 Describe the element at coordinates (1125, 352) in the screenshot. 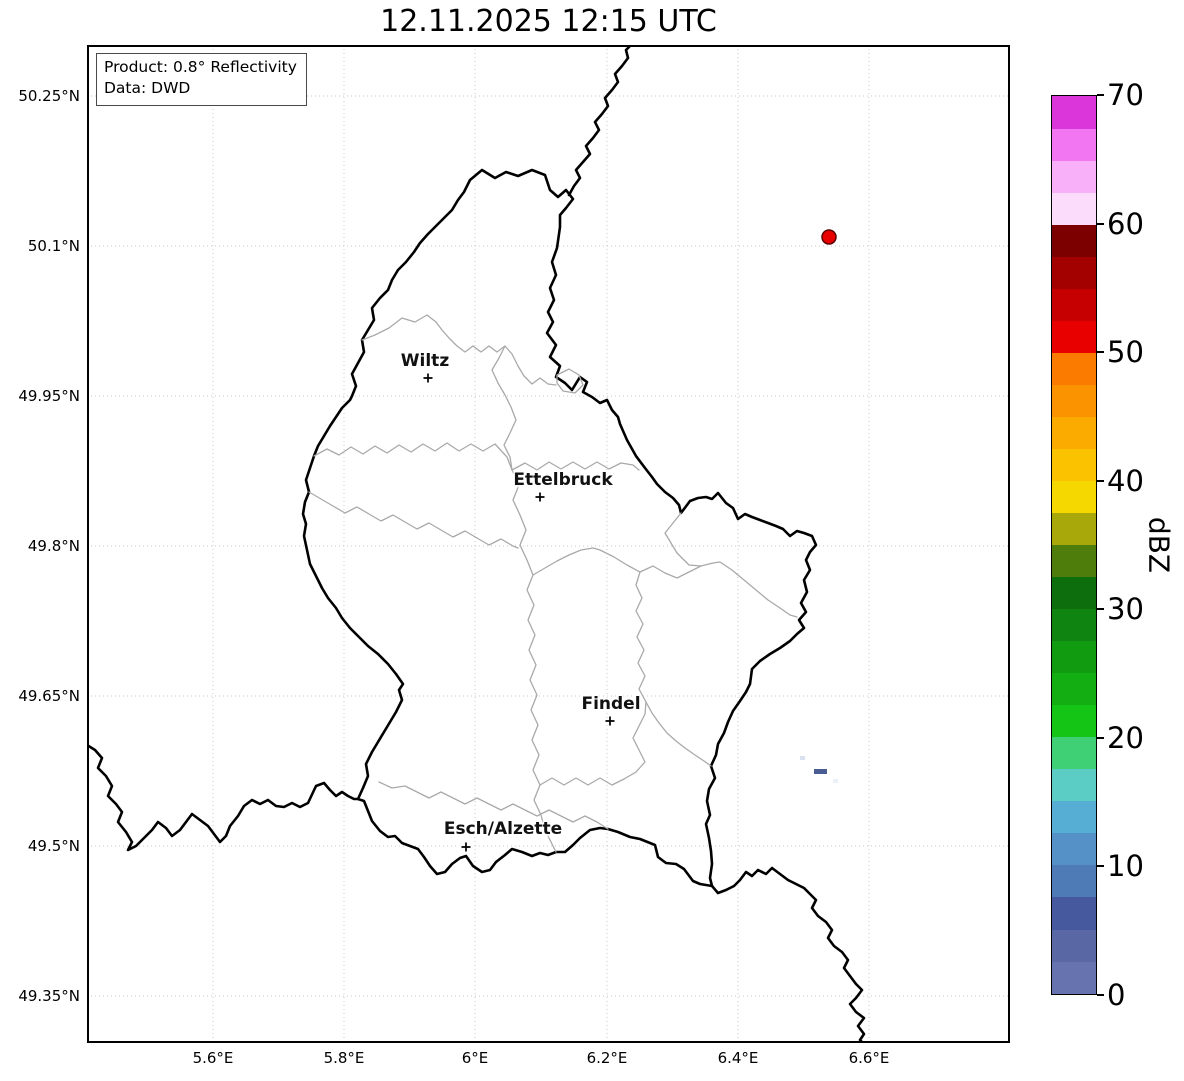

I see `colorbar-tick-label: 50` at that location.